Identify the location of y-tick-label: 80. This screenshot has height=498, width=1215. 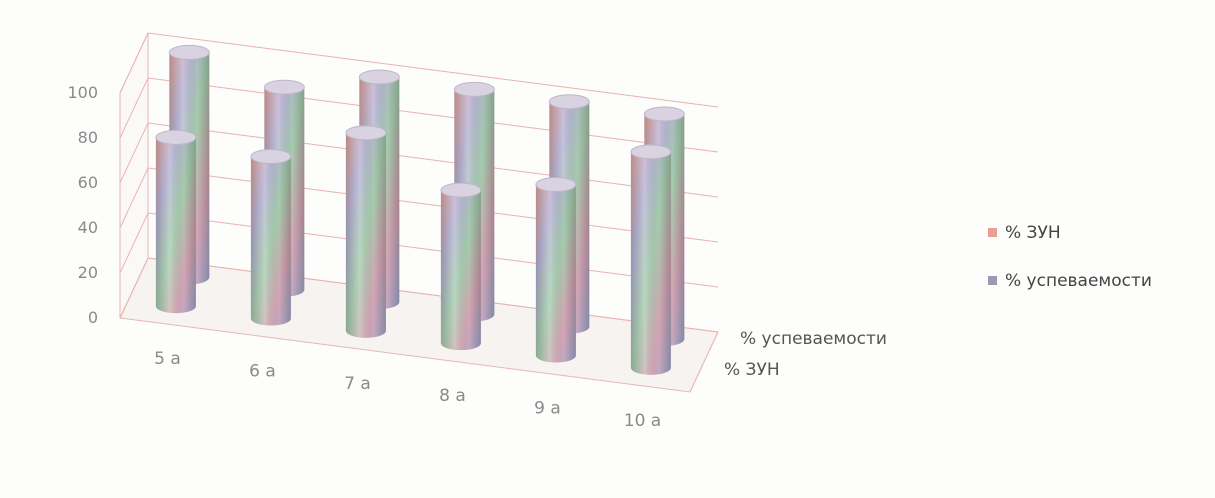
(88, 137).